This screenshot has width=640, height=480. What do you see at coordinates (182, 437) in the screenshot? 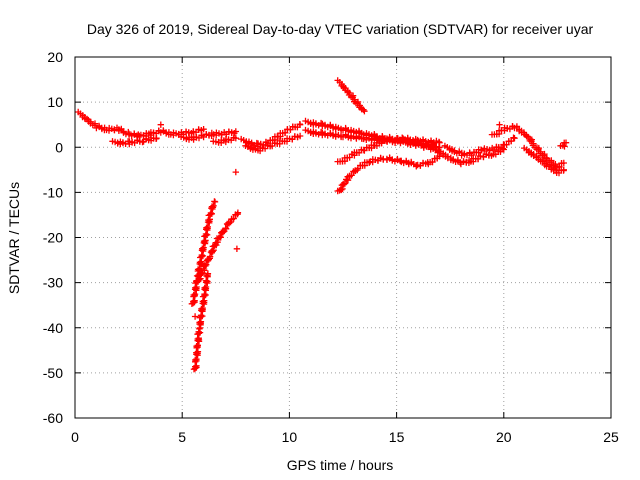
I see `x-tick-label: 5` at bounding box center [182, 437].